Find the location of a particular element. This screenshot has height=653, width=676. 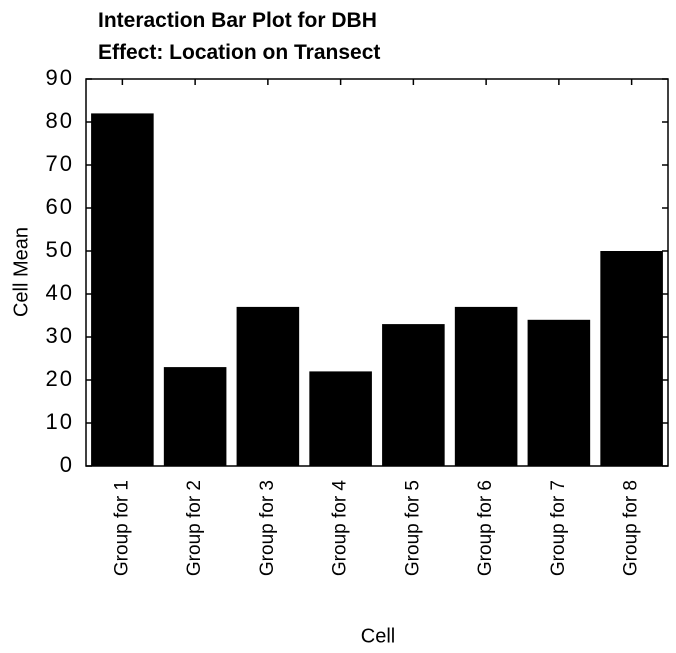

y-tick-label: 90 is located at coordinates (60, 77).